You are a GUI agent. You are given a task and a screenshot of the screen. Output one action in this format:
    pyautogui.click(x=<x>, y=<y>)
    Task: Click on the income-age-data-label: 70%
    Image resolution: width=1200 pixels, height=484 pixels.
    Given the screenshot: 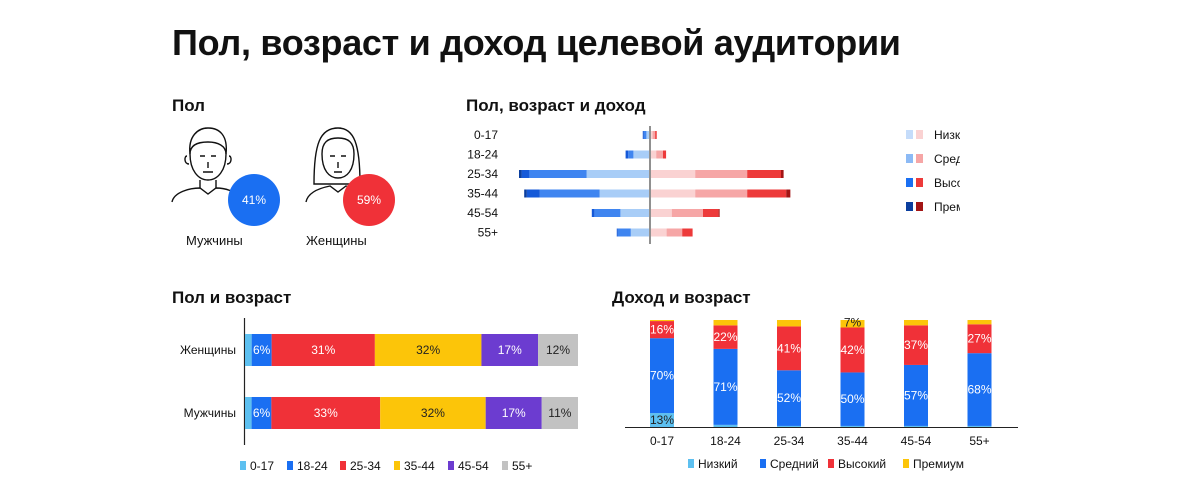 What is the action you would take?
    pyautogui.click(x=662, y=376)
    